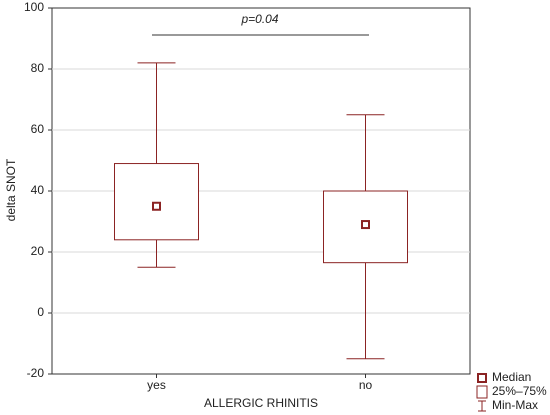 This screenshot has height=415, width=550. What do you see at coordinates (40, 312) in the screenshot?
I see `y-tick-label: 0` at bounding box center [40, 312].